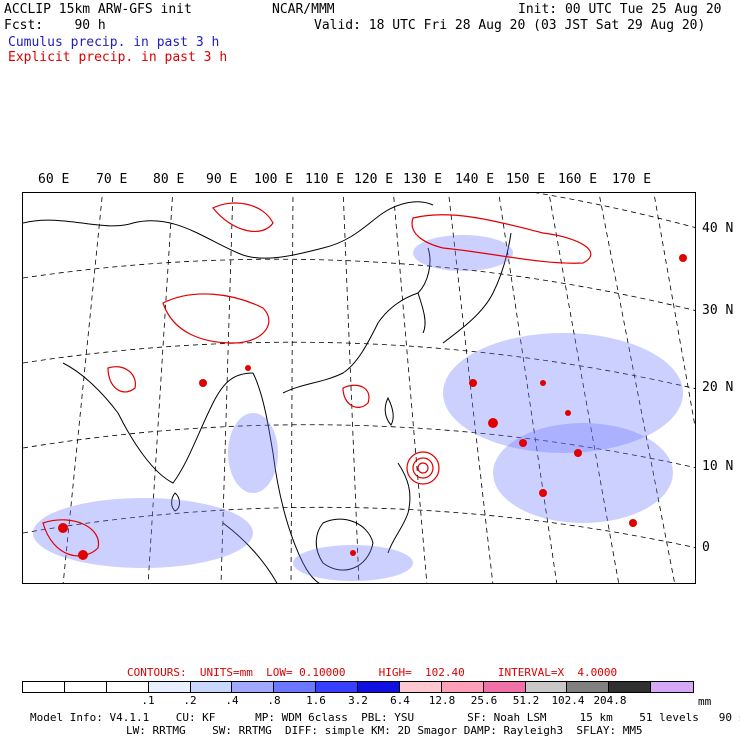 This screenshot has height=740, width=740. What do you see at coordinates (718, 228) in the screenshot?
I see `lat-label-40n: 40 N` at bounding box center [718, 228].